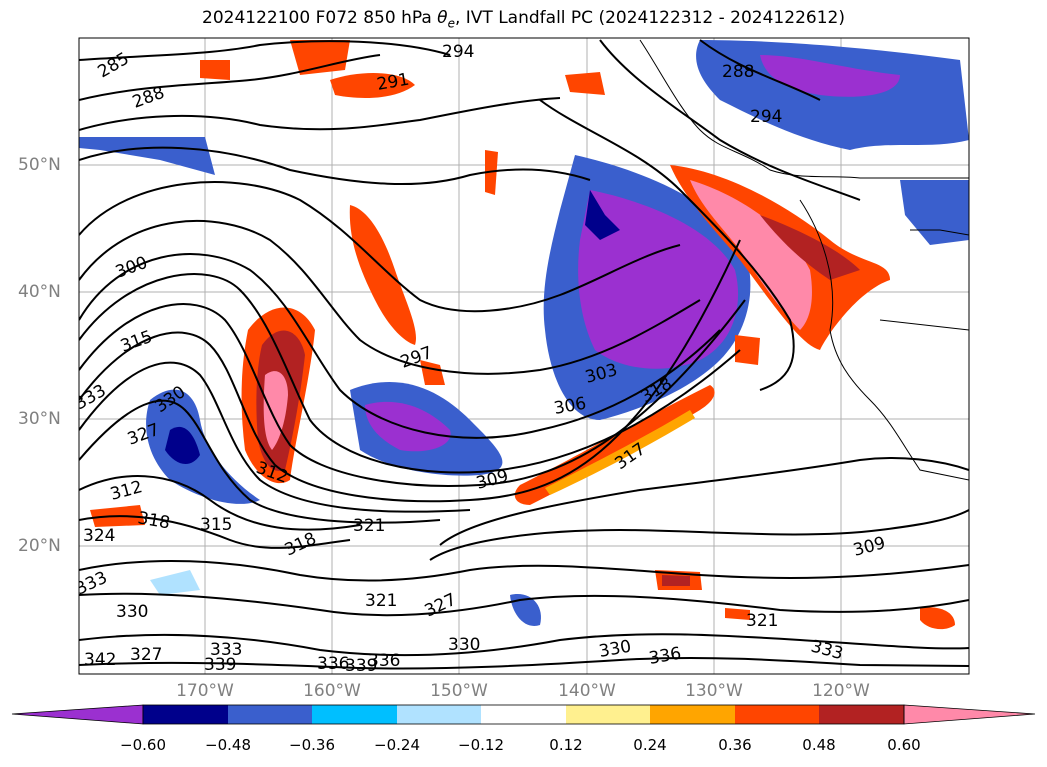 This screenshot has height=767, width=1047. What do you see at coordinates (969, 714) in the screenshot?
I see `colorbar-max-extension` at bounding box center [969, 714].